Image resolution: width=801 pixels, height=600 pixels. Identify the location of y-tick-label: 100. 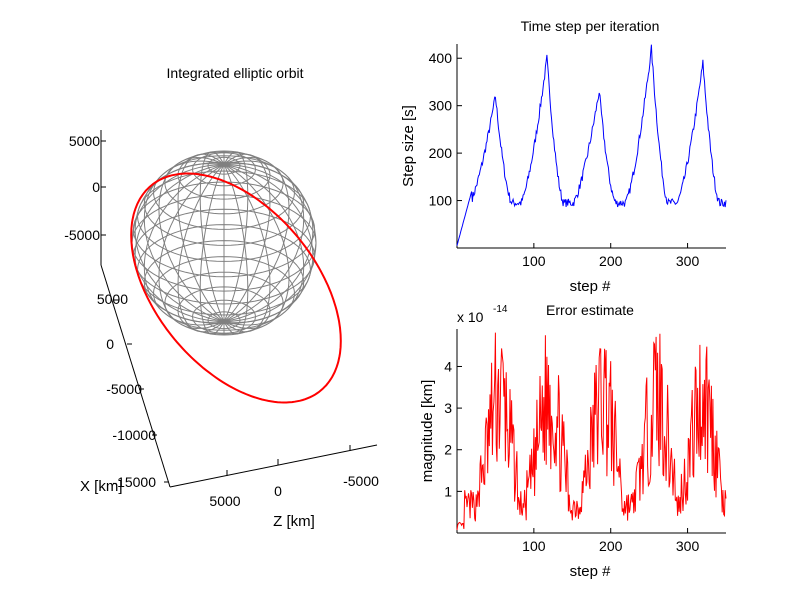
(441, 201).